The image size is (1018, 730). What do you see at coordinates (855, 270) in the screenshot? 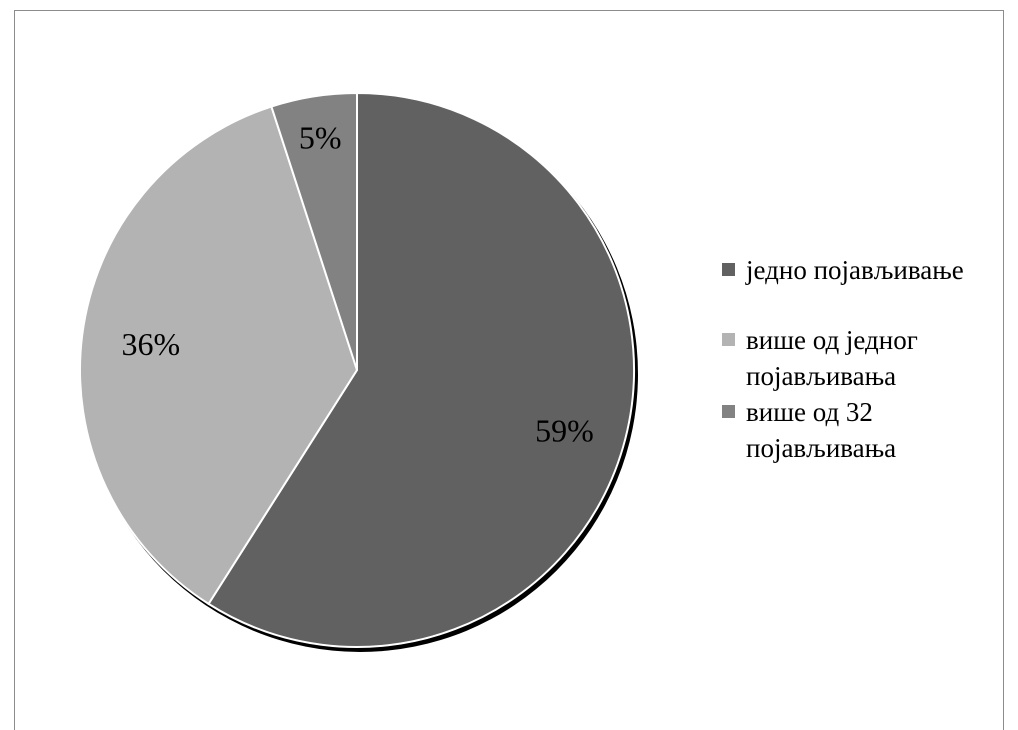
I see `legend-label-single: једно појављивање` at bounding box center [855, 270].